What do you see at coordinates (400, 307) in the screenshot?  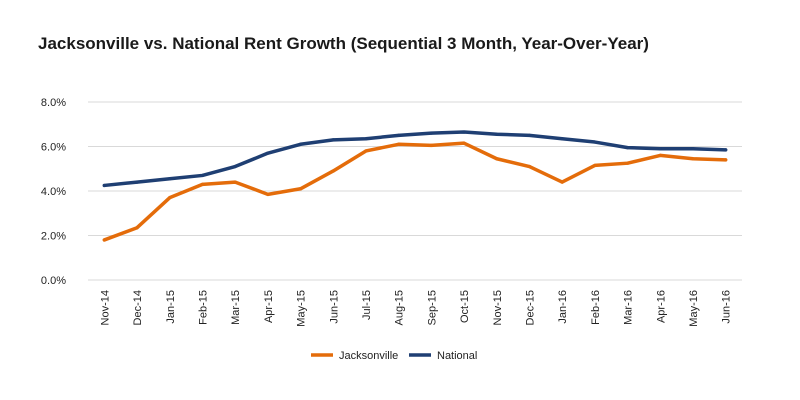 I see `x-tick-label: Aug-15` at bounding box center [400, 307].